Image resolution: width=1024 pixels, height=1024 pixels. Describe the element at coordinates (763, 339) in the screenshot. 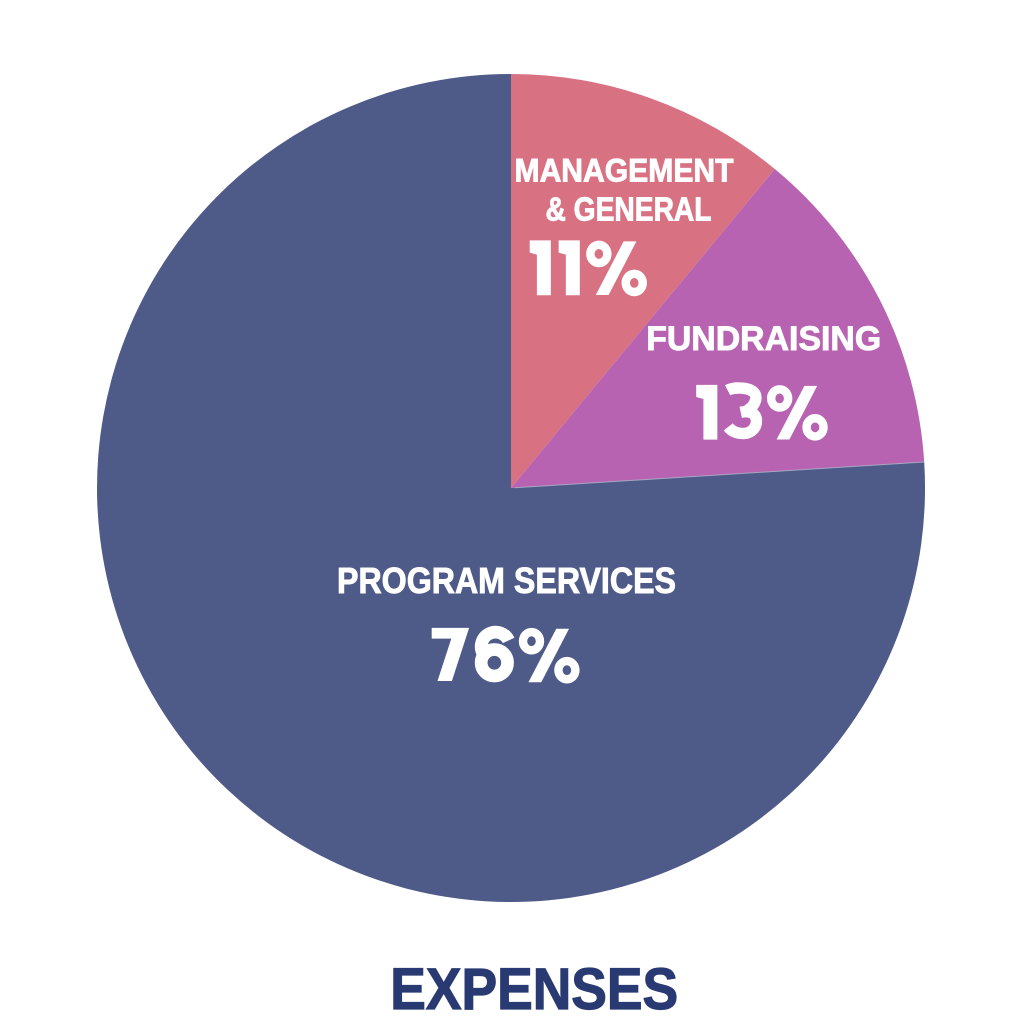

I see `svg-text: FUNDRAISING` at that location.